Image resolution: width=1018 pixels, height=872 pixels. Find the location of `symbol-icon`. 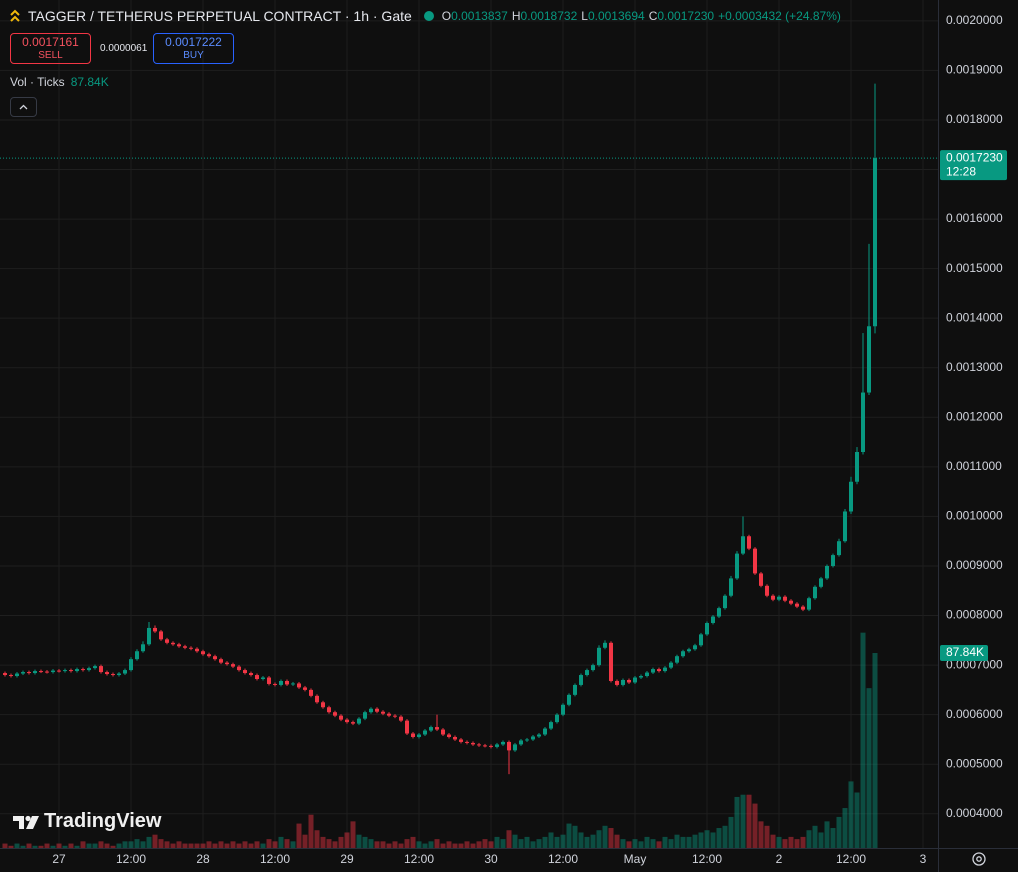

symbol-icon is located at coordinates (15, 15).